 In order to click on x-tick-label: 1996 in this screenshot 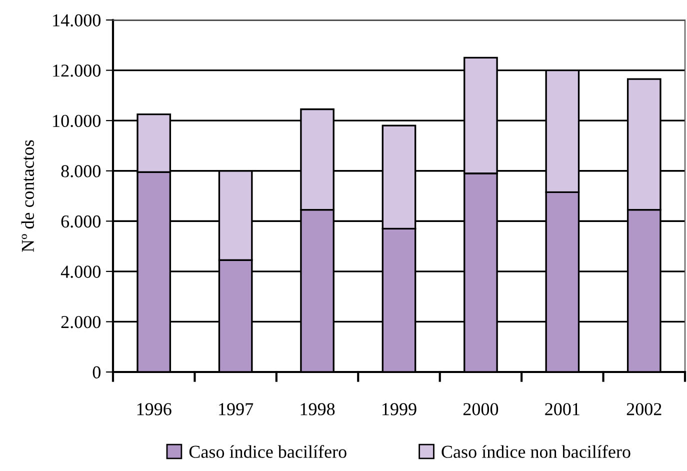, I will do `click(154, 409)`.